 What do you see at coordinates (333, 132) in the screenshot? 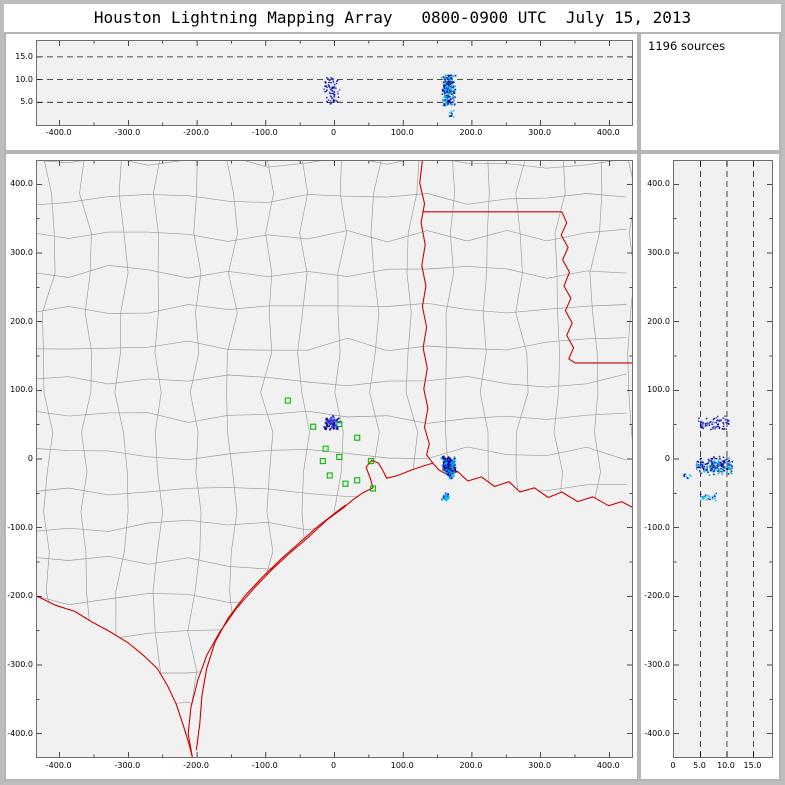
I see `ew-panel-distance-tick-label: 0` at bounding box center [333, 132].